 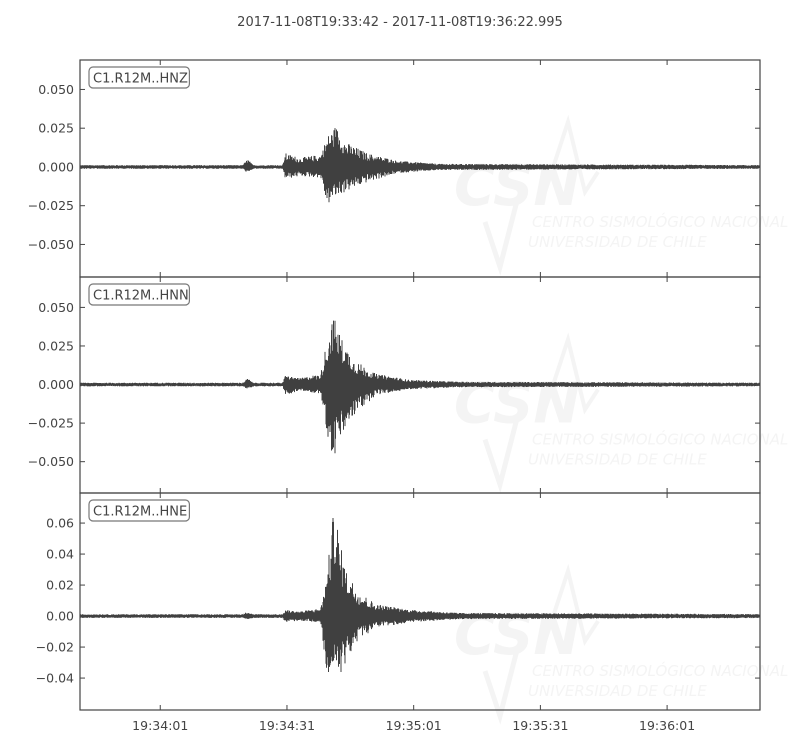 I want to click on channel-label-text: C1.R12M..HNN, so click(x=141, y=296).